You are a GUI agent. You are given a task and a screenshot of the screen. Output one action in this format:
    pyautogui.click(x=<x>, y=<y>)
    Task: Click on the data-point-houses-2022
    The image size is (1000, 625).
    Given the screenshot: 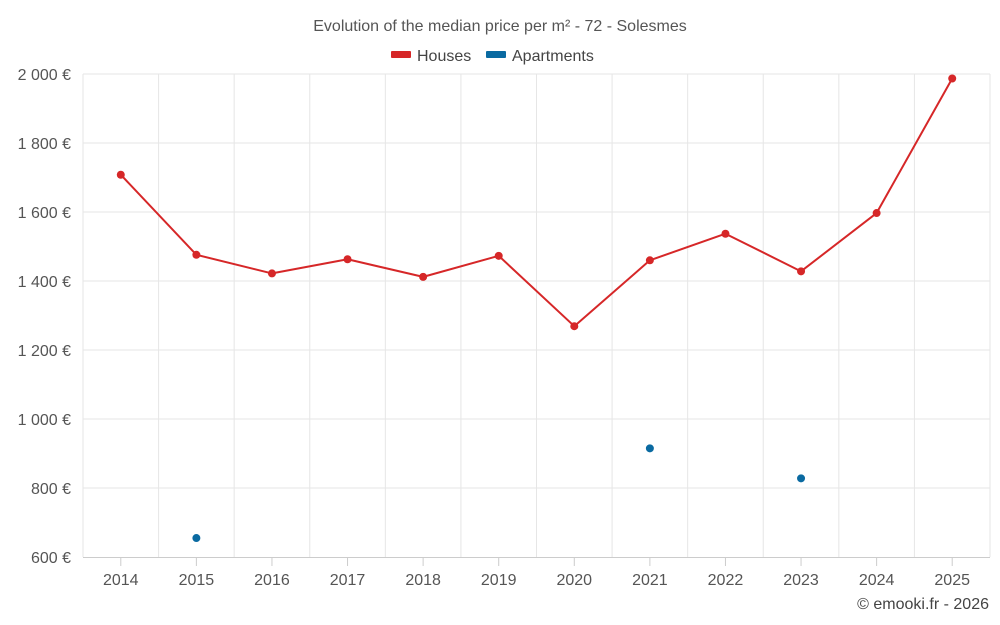 What is the action you would take?
    pyautogui.click(x=725, y=233)
    